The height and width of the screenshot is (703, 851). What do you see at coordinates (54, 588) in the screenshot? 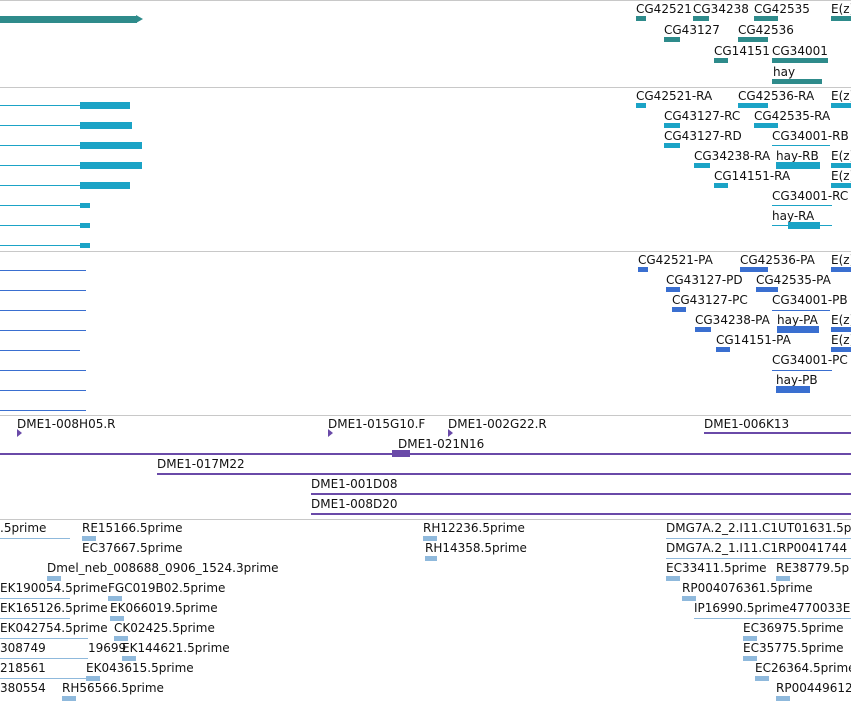
I see `est-label: EK190054.5prime` at bounding box center [54, 588].